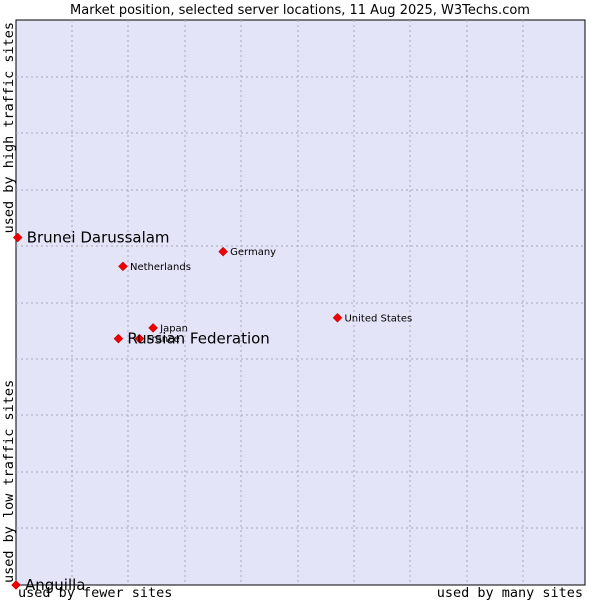 This screenshot has width=600, height=600. Describe the element at coordinates (378, 318) in the screenshot. I see `data-label-united-states: United States` at that location.